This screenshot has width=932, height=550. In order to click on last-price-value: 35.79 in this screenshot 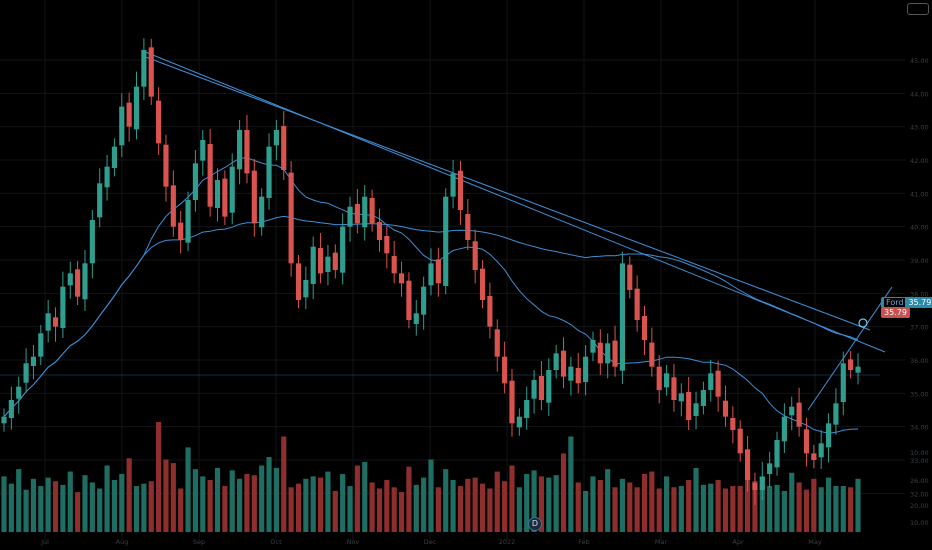, I will do `click(920, 302)`.